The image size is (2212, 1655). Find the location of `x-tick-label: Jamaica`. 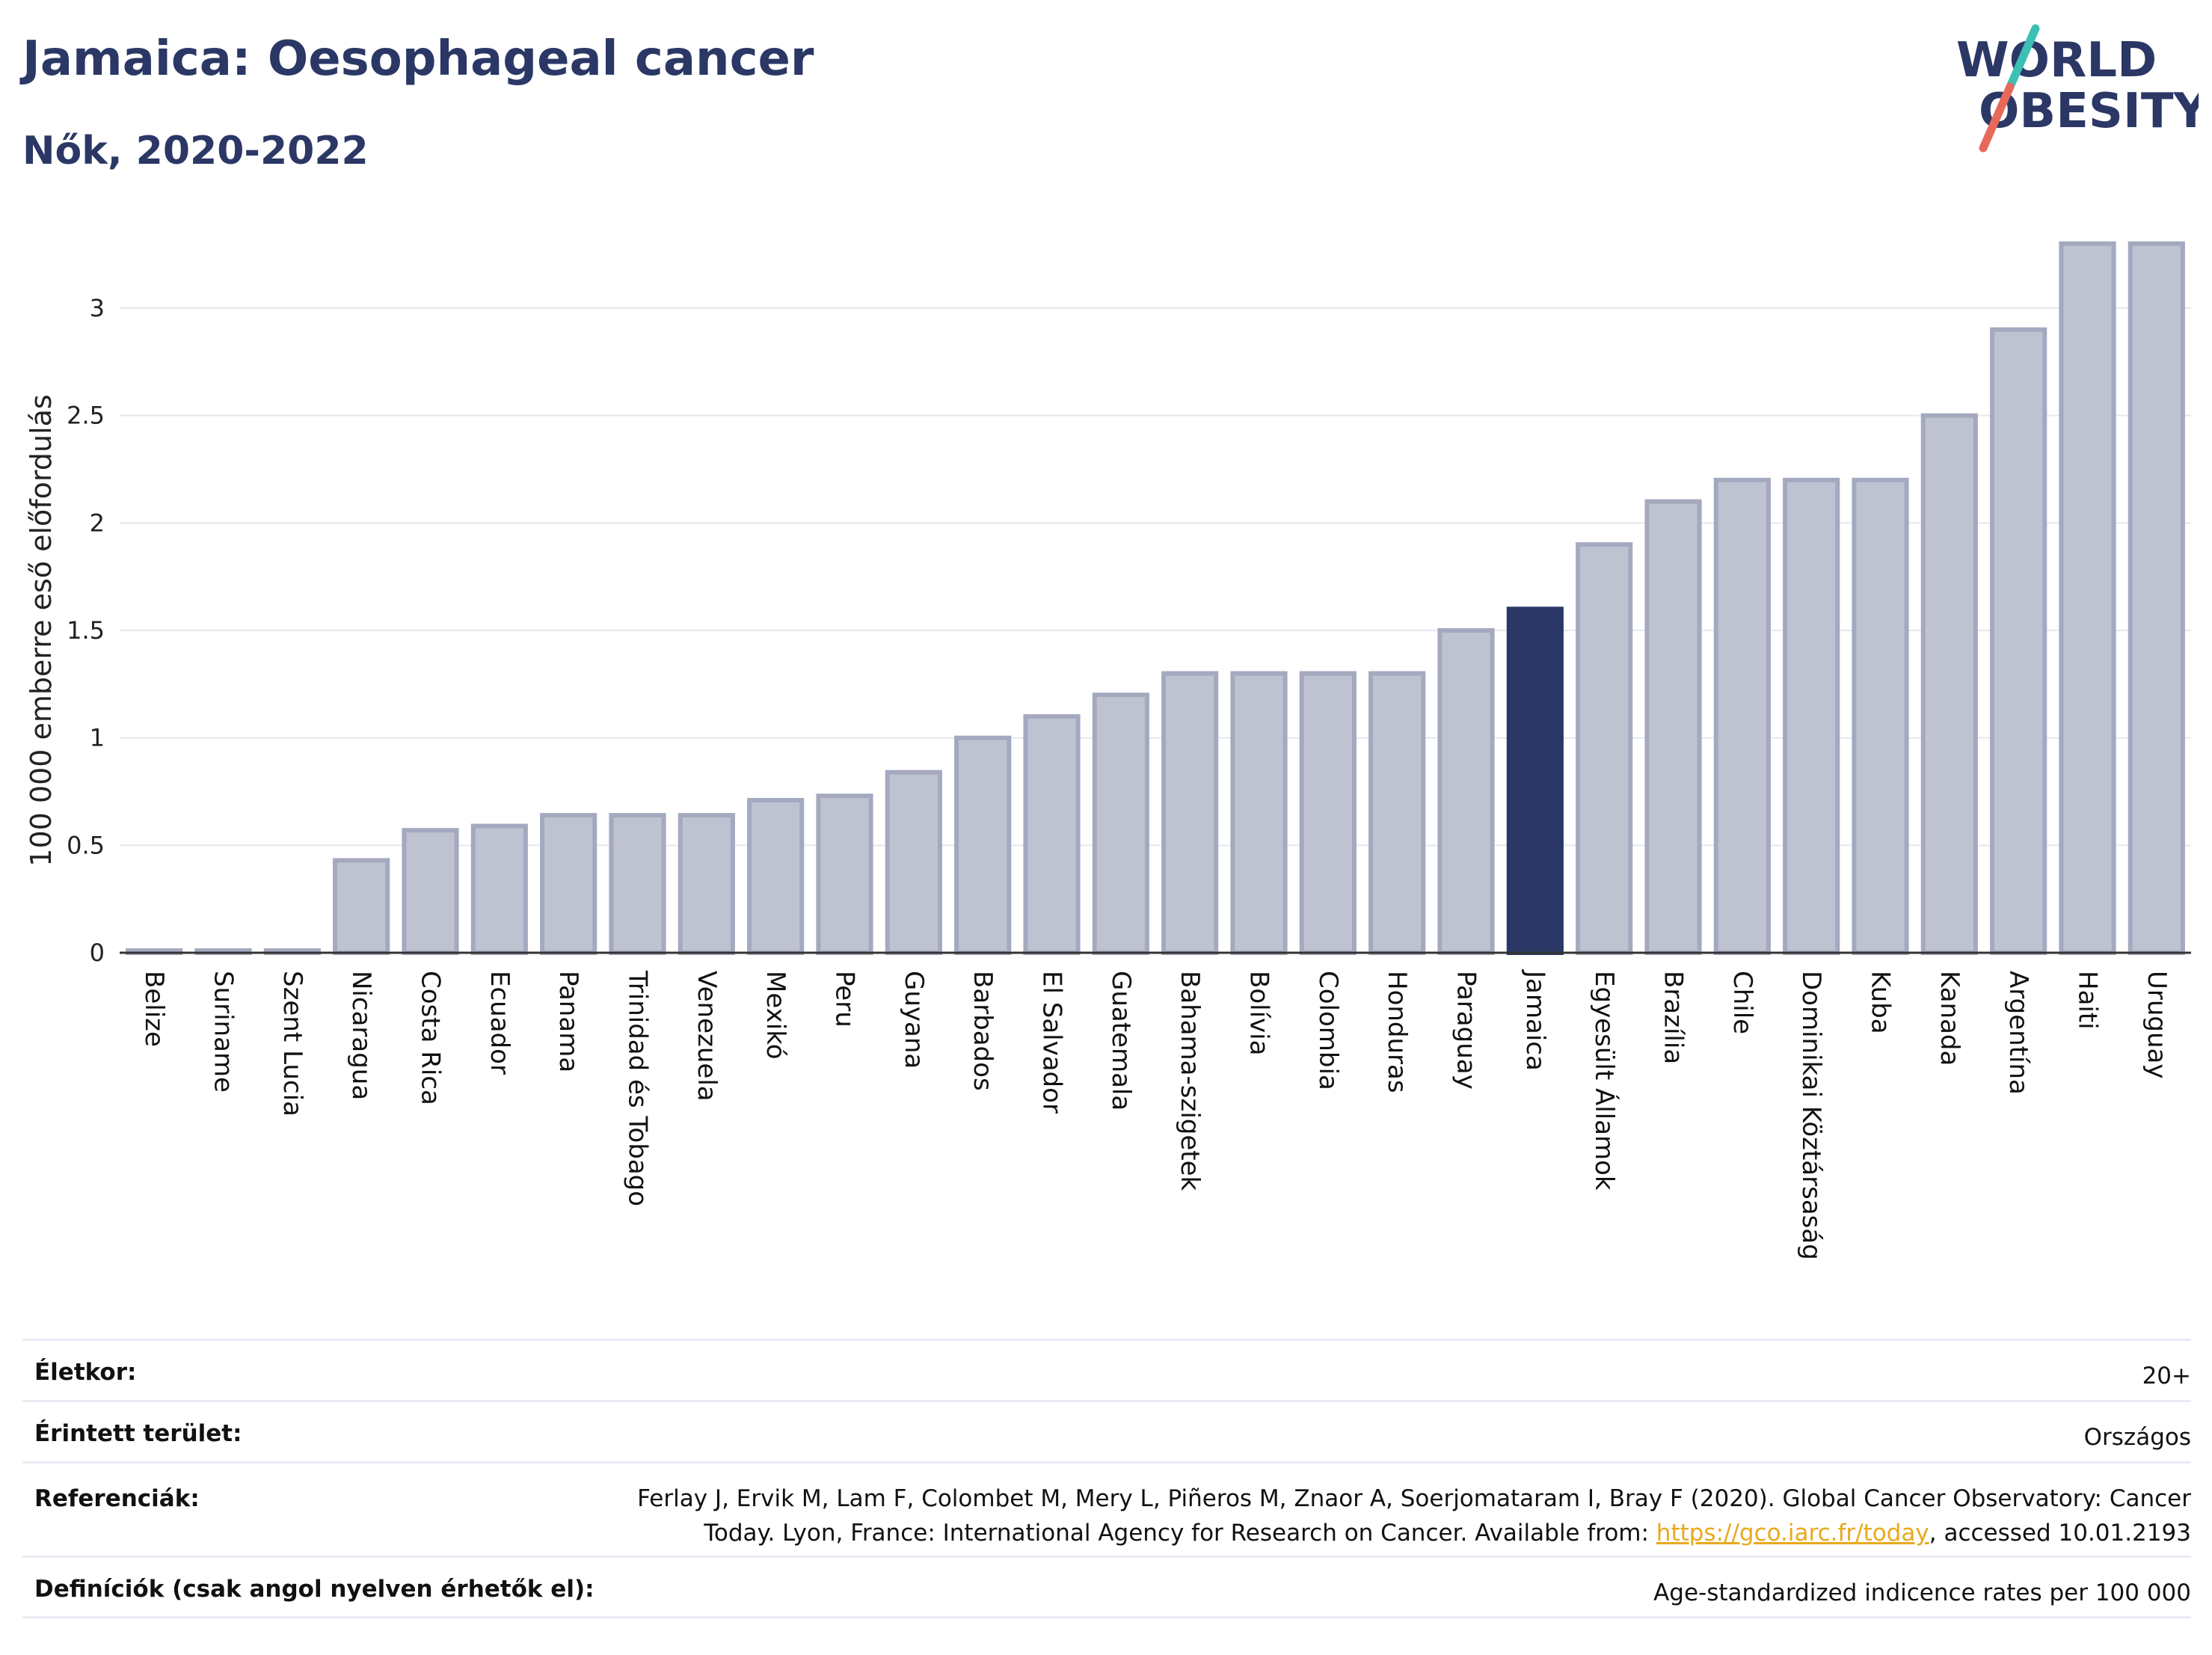

x-tick-label: Jamaica is located at coordinates (1535, 1020).